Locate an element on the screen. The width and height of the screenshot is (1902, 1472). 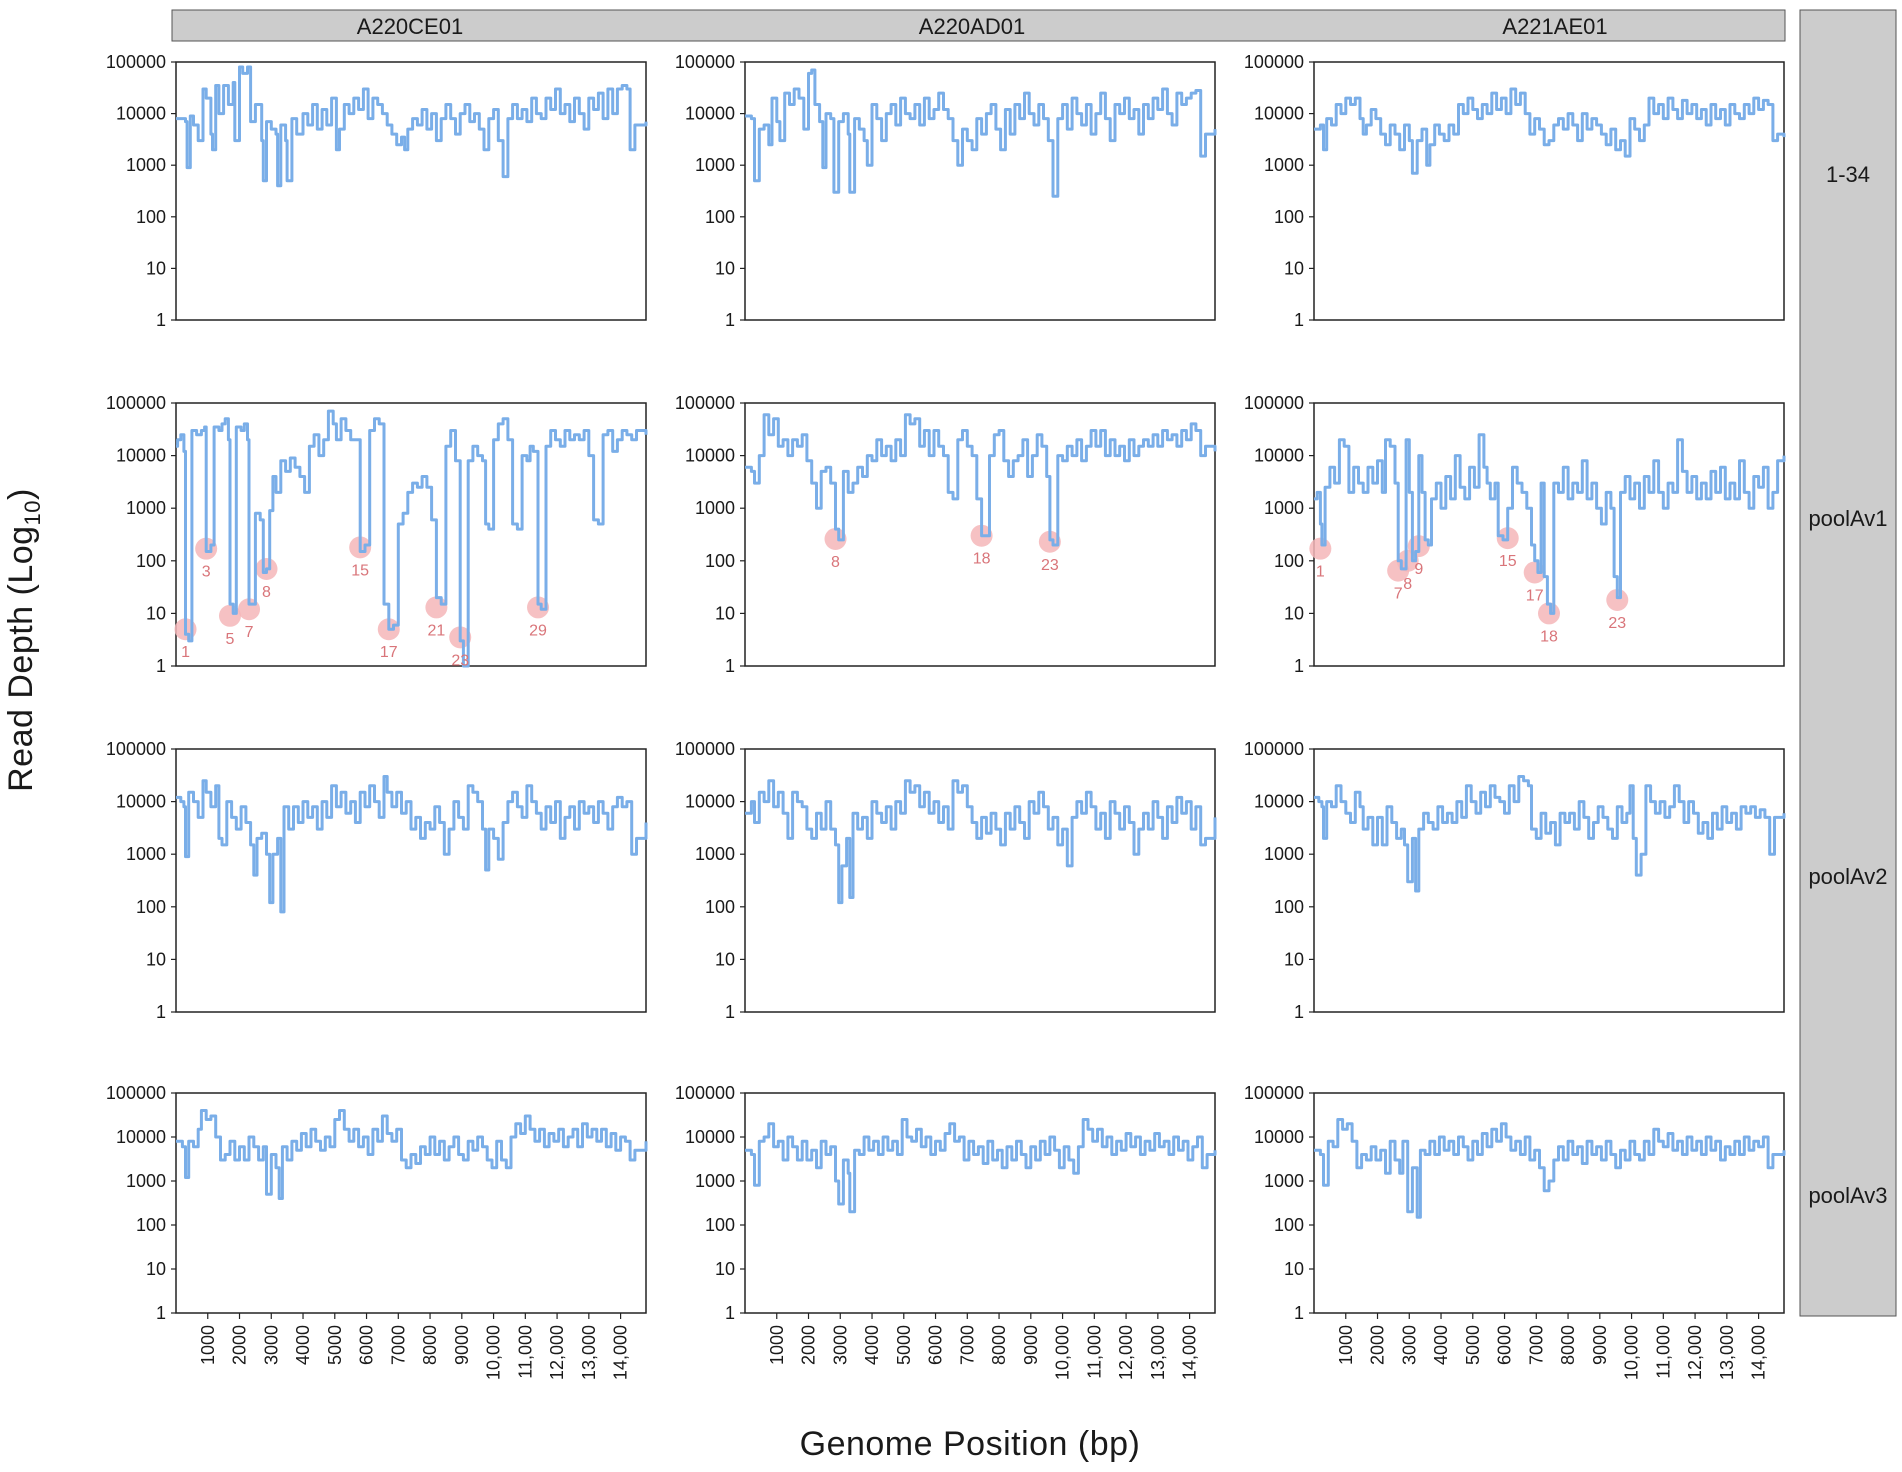
column-strip-label: A221AE01 is located at coordinates (1554, 26).